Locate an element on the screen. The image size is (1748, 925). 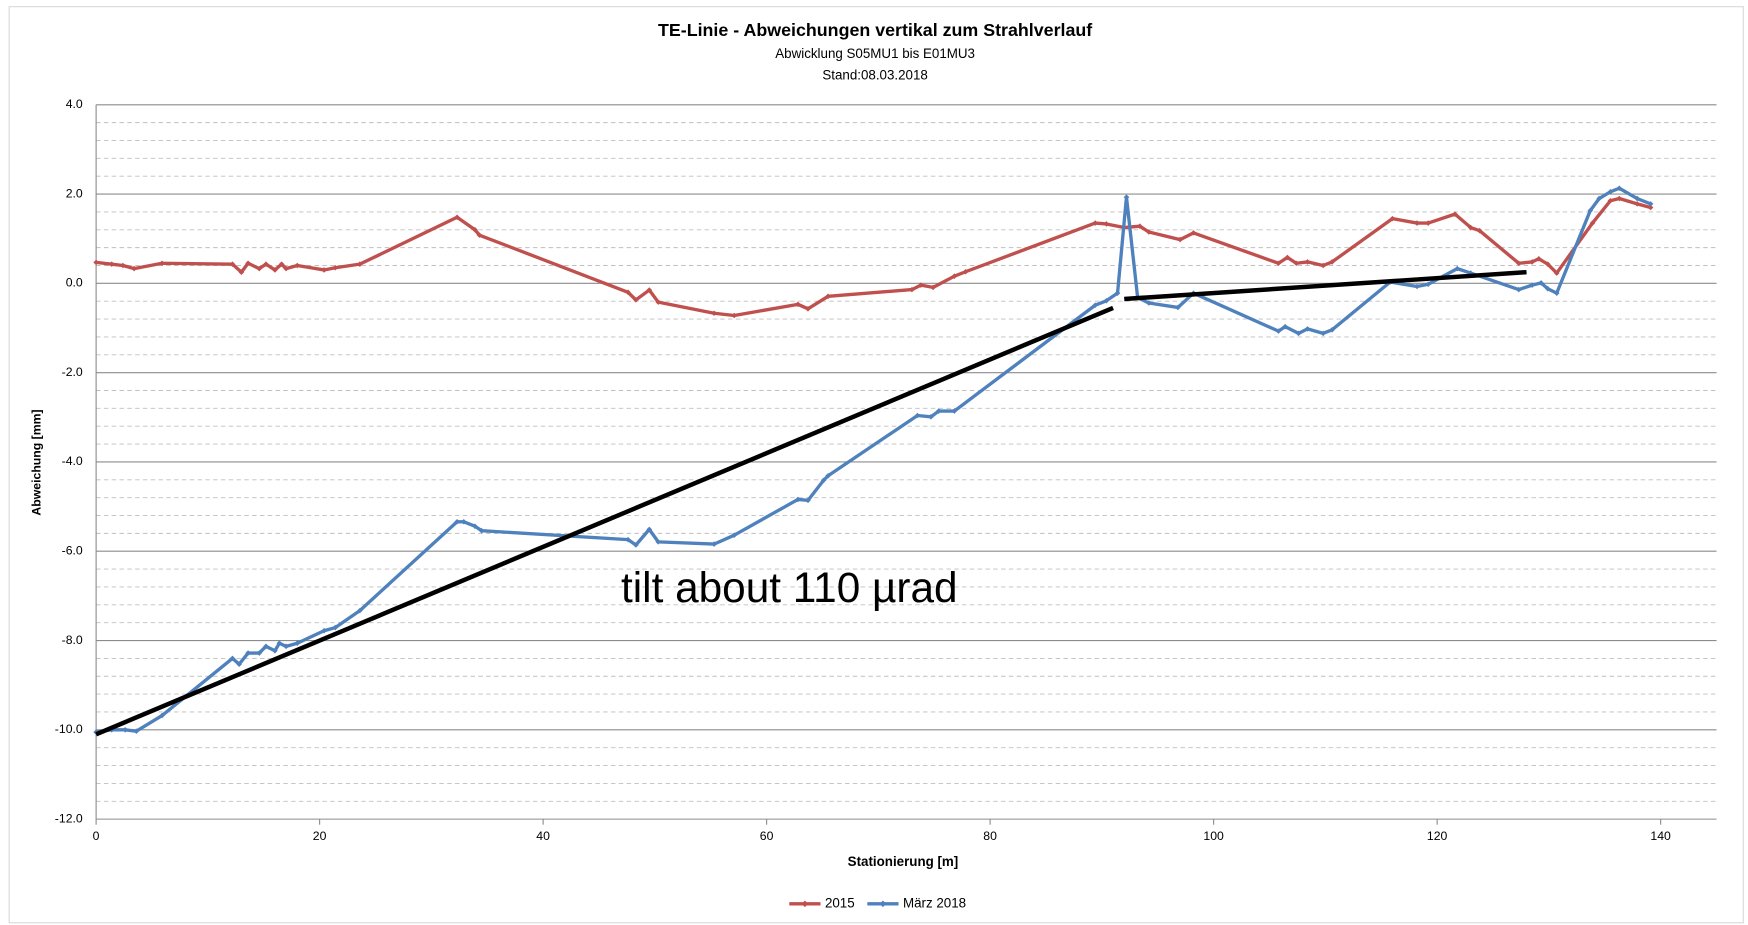
x-axis-label: Stationierung [m] is located at coordinates (903, 861).